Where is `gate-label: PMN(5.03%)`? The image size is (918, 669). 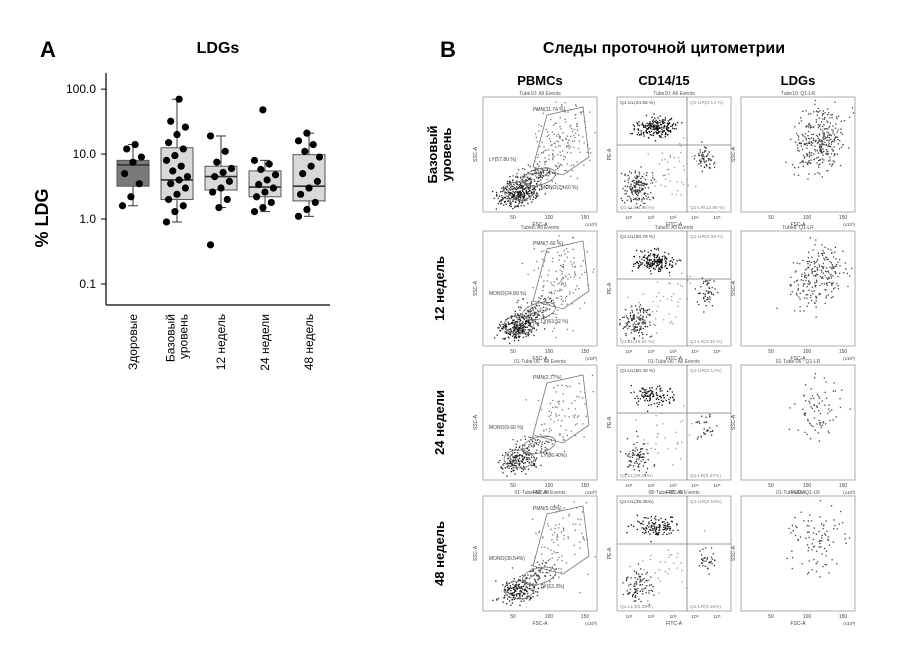 gate-label: PMN(5.03%) is located at coordinates (547, 509).